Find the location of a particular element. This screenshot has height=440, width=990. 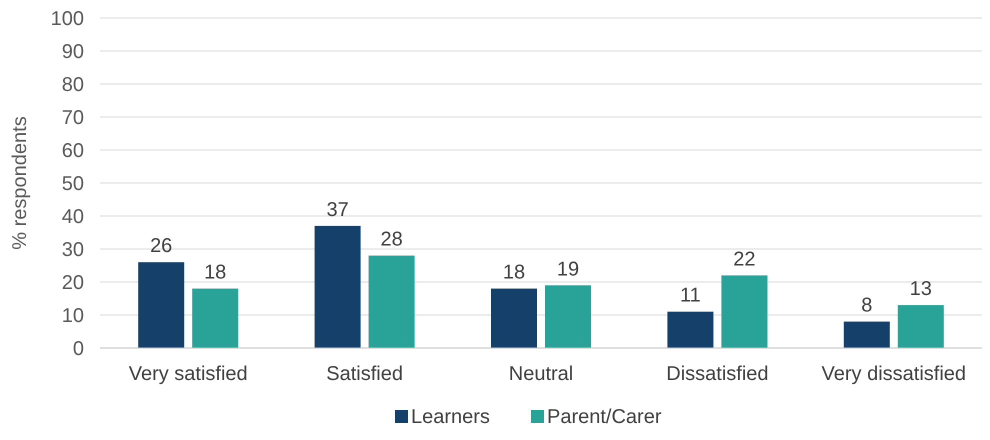

data-label: 13 is located at coordinates (921, 289).